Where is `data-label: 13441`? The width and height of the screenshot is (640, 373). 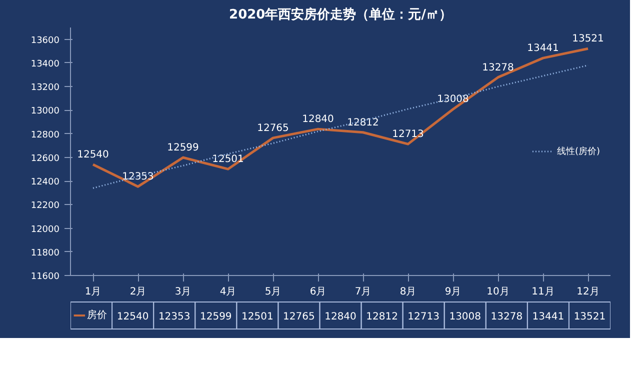
data-label: 13441 is located at coordinates (543, 48).